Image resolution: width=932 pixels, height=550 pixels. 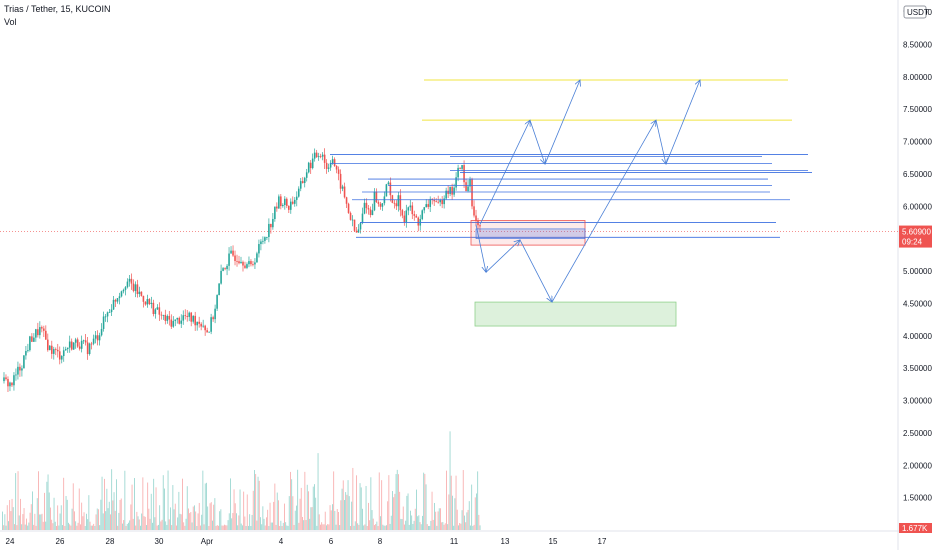 What do you see at coordinates (915, 12) in the screenshot?
I see `currency-badge` at bounding box center [915, 12].